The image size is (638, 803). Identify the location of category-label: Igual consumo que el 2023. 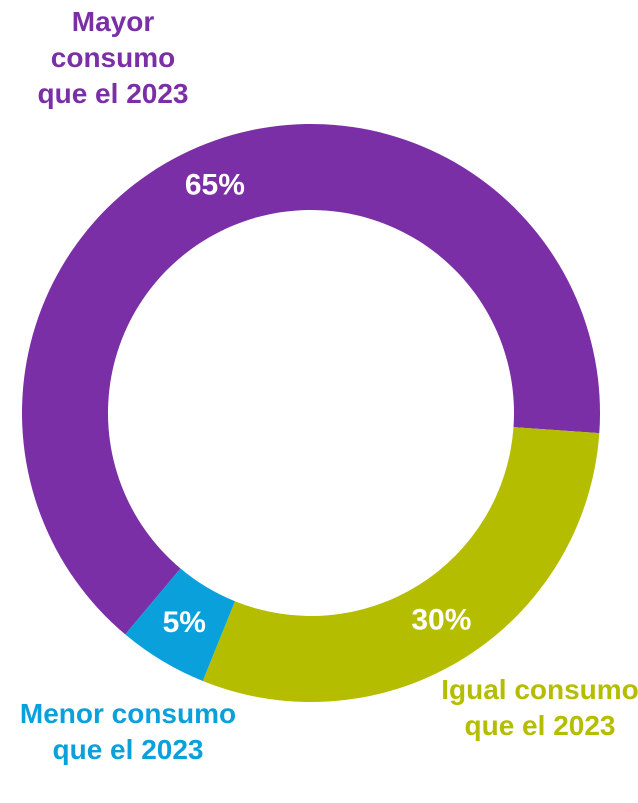
(539, 707).